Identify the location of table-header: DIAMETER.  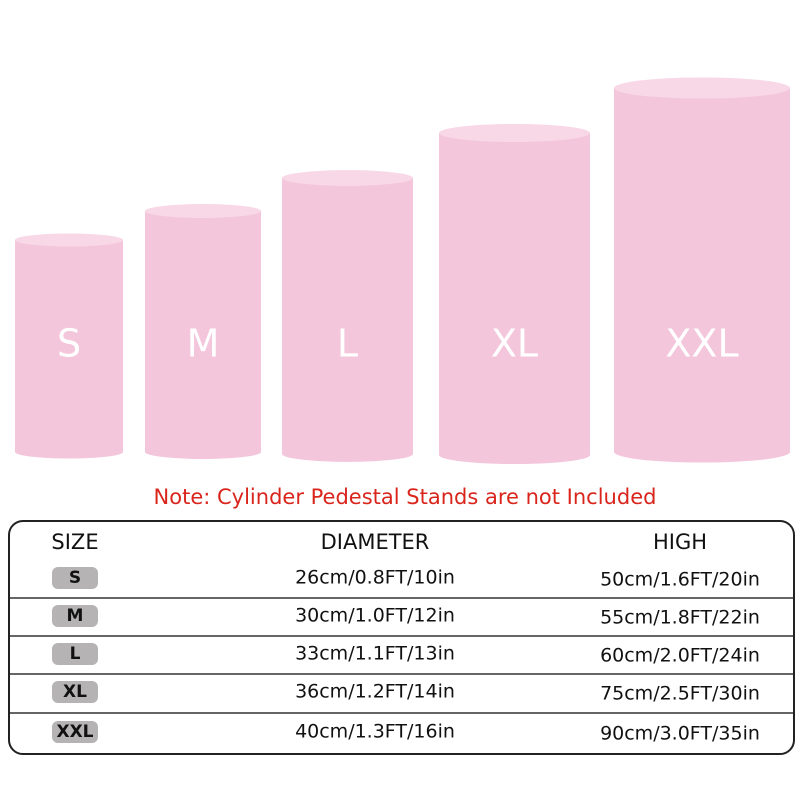
(375, 542).